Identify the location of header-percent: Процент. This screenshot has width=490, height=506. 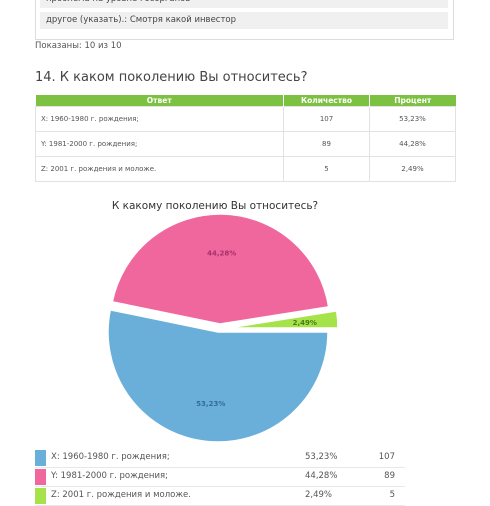
(412, 101).